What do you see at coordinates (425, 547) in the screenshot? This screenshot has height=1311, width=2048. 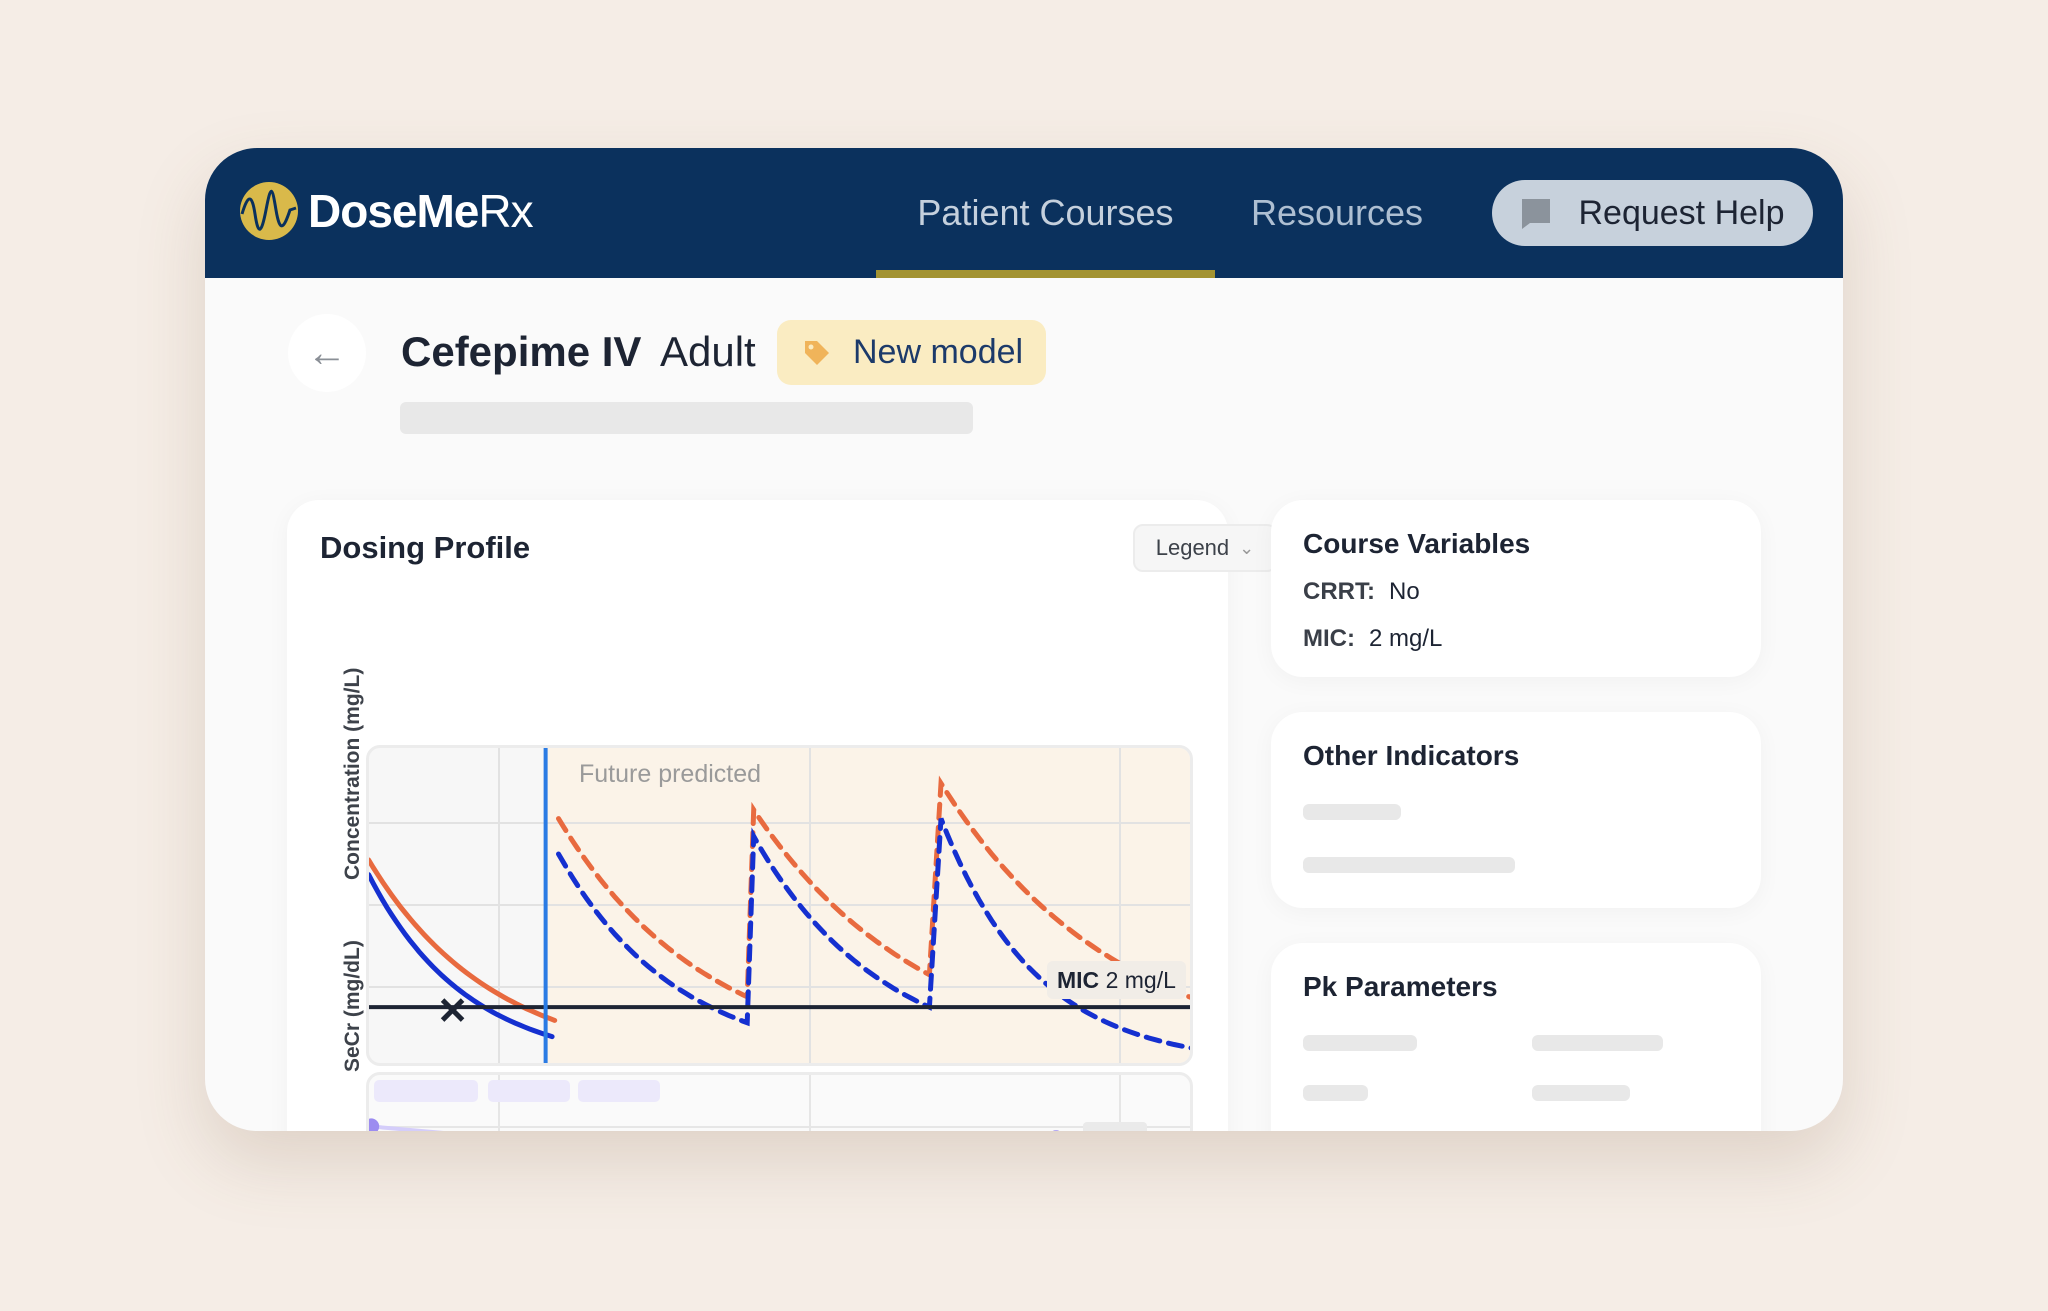 I see `dosing-profile-title: Dosing Profile` at bounding box center [425, 547].